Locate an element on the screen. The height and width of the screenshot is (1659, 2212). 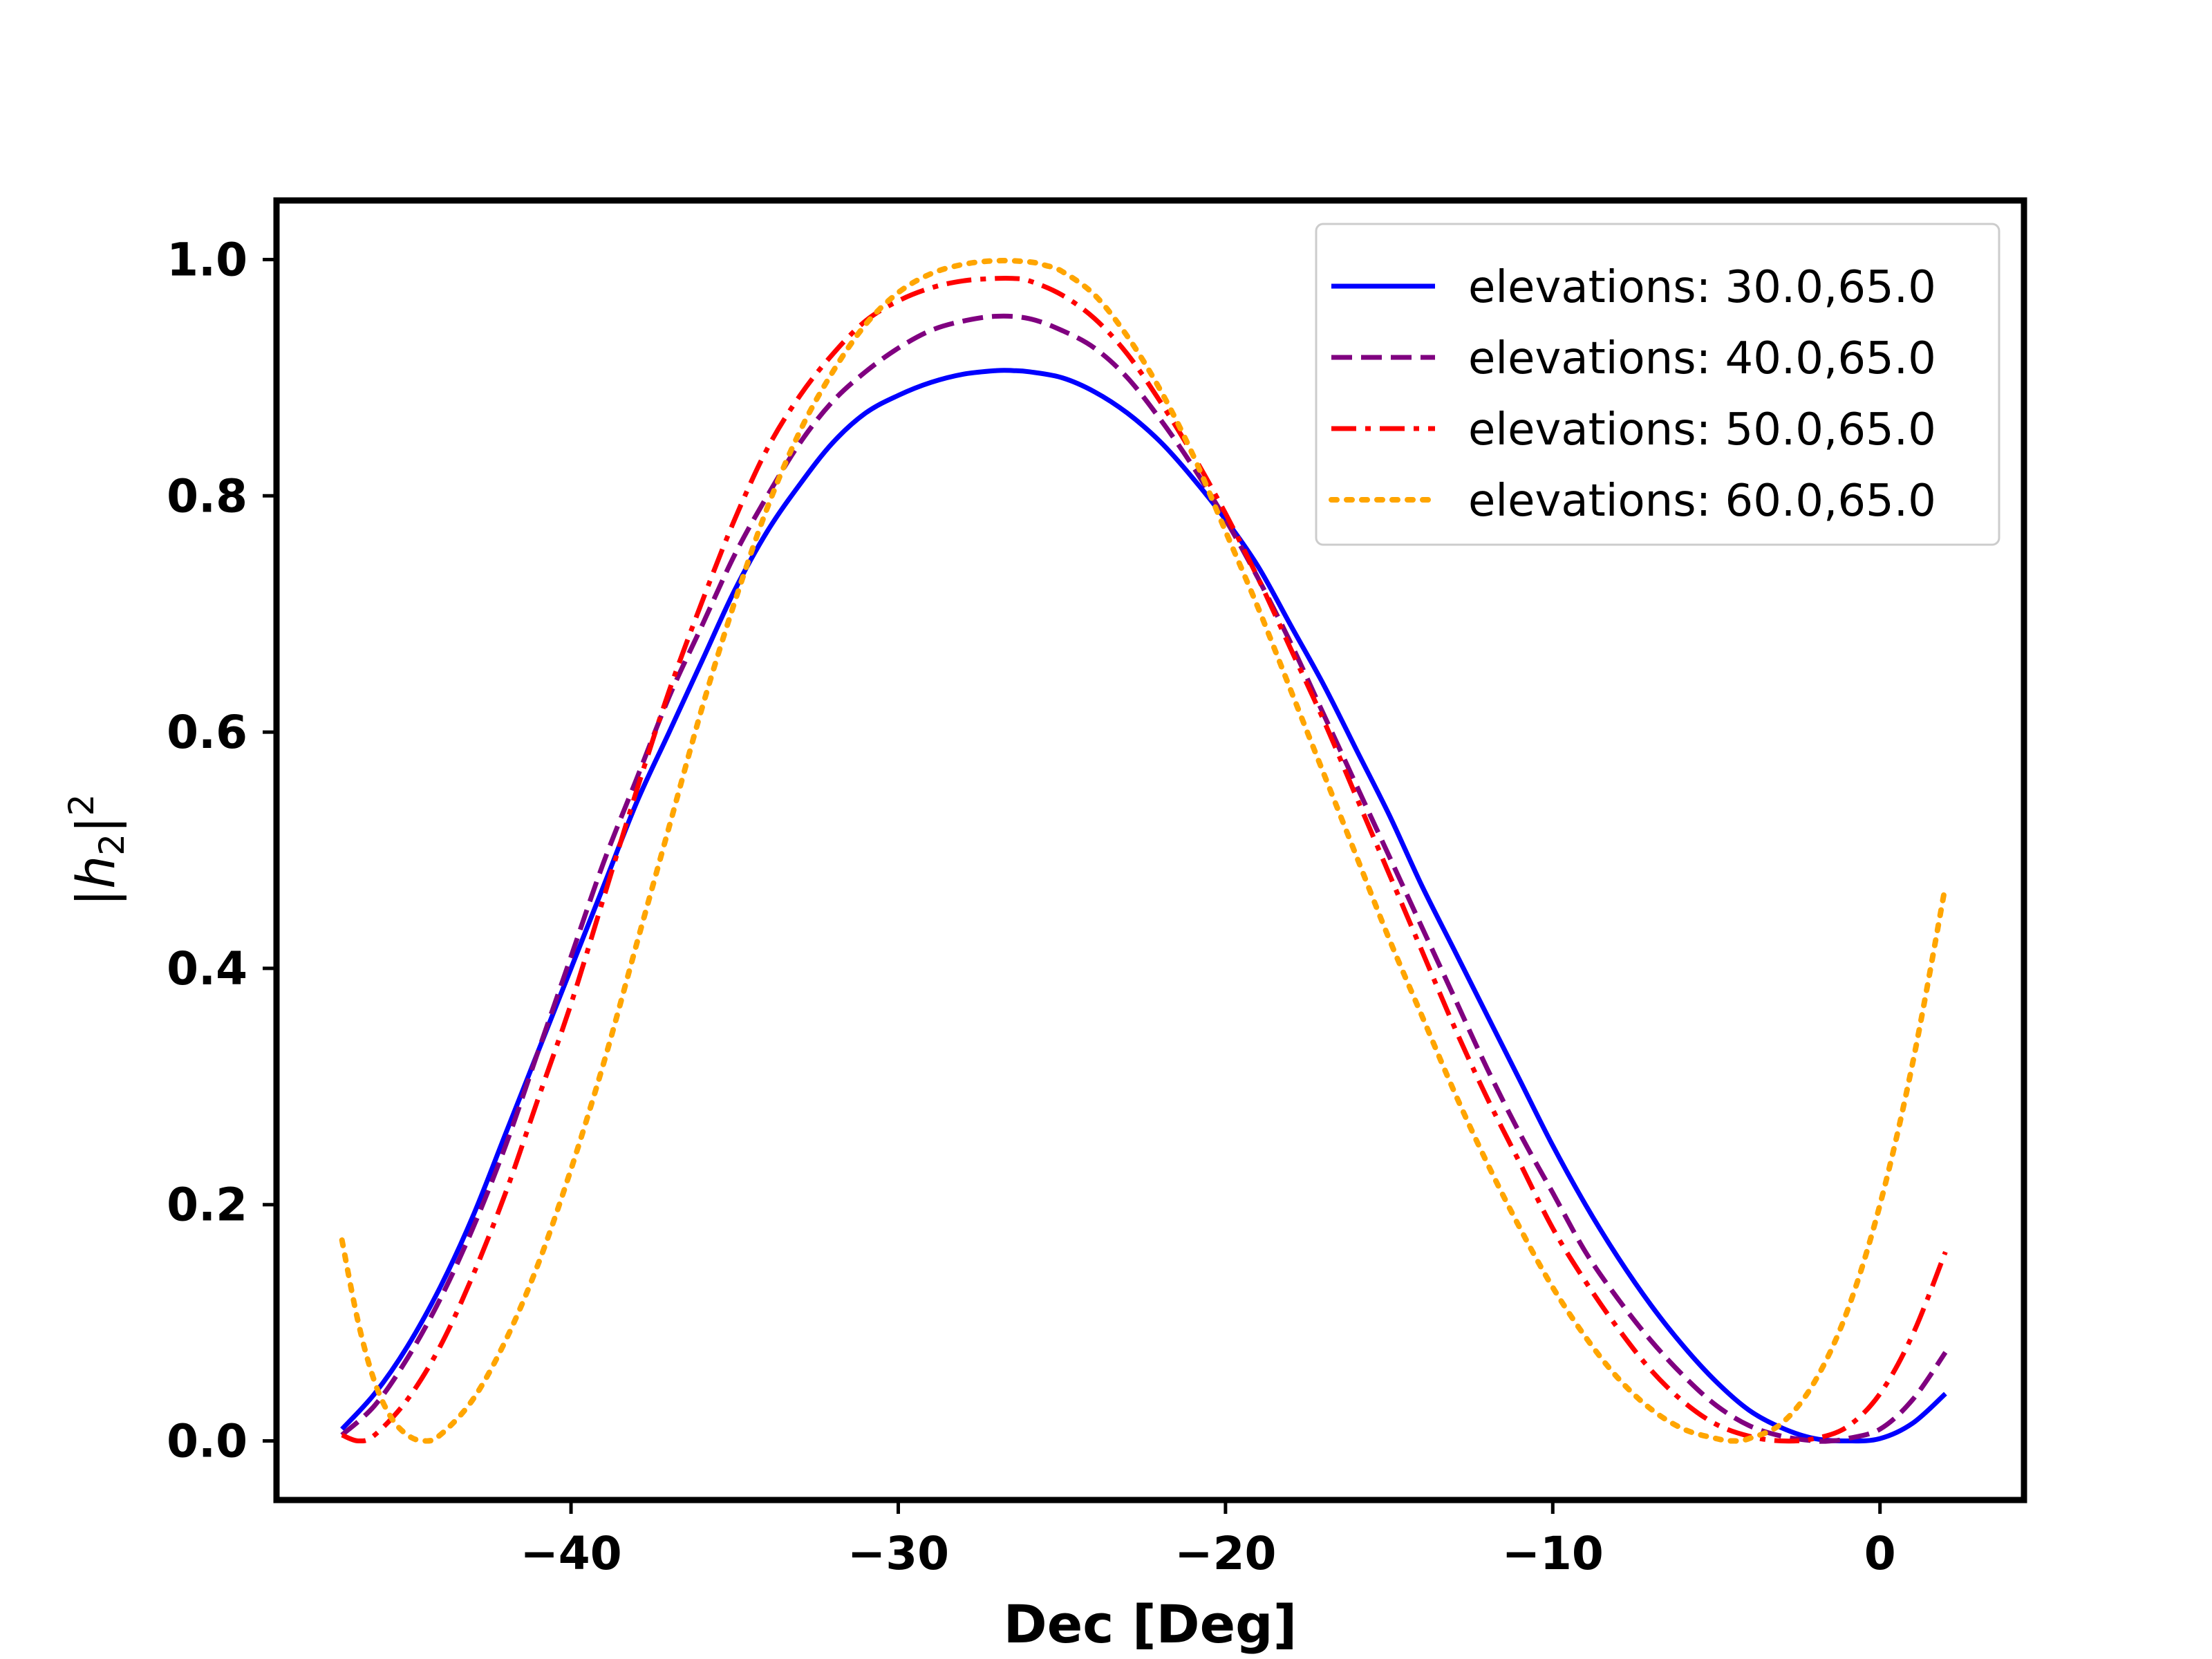
y-tick-label: 0.6 is located at coordinates (207, 732).